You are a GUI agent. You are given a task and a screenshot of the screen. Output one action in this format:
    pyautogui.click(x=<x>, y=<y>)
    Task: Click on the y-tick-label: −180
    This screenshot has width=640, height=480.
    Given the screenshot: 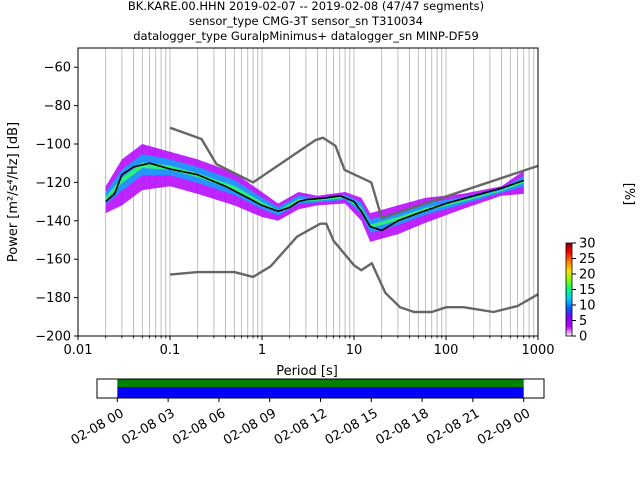 What is the action you would take?
    pyautogui.click(x=53, y=298)
    